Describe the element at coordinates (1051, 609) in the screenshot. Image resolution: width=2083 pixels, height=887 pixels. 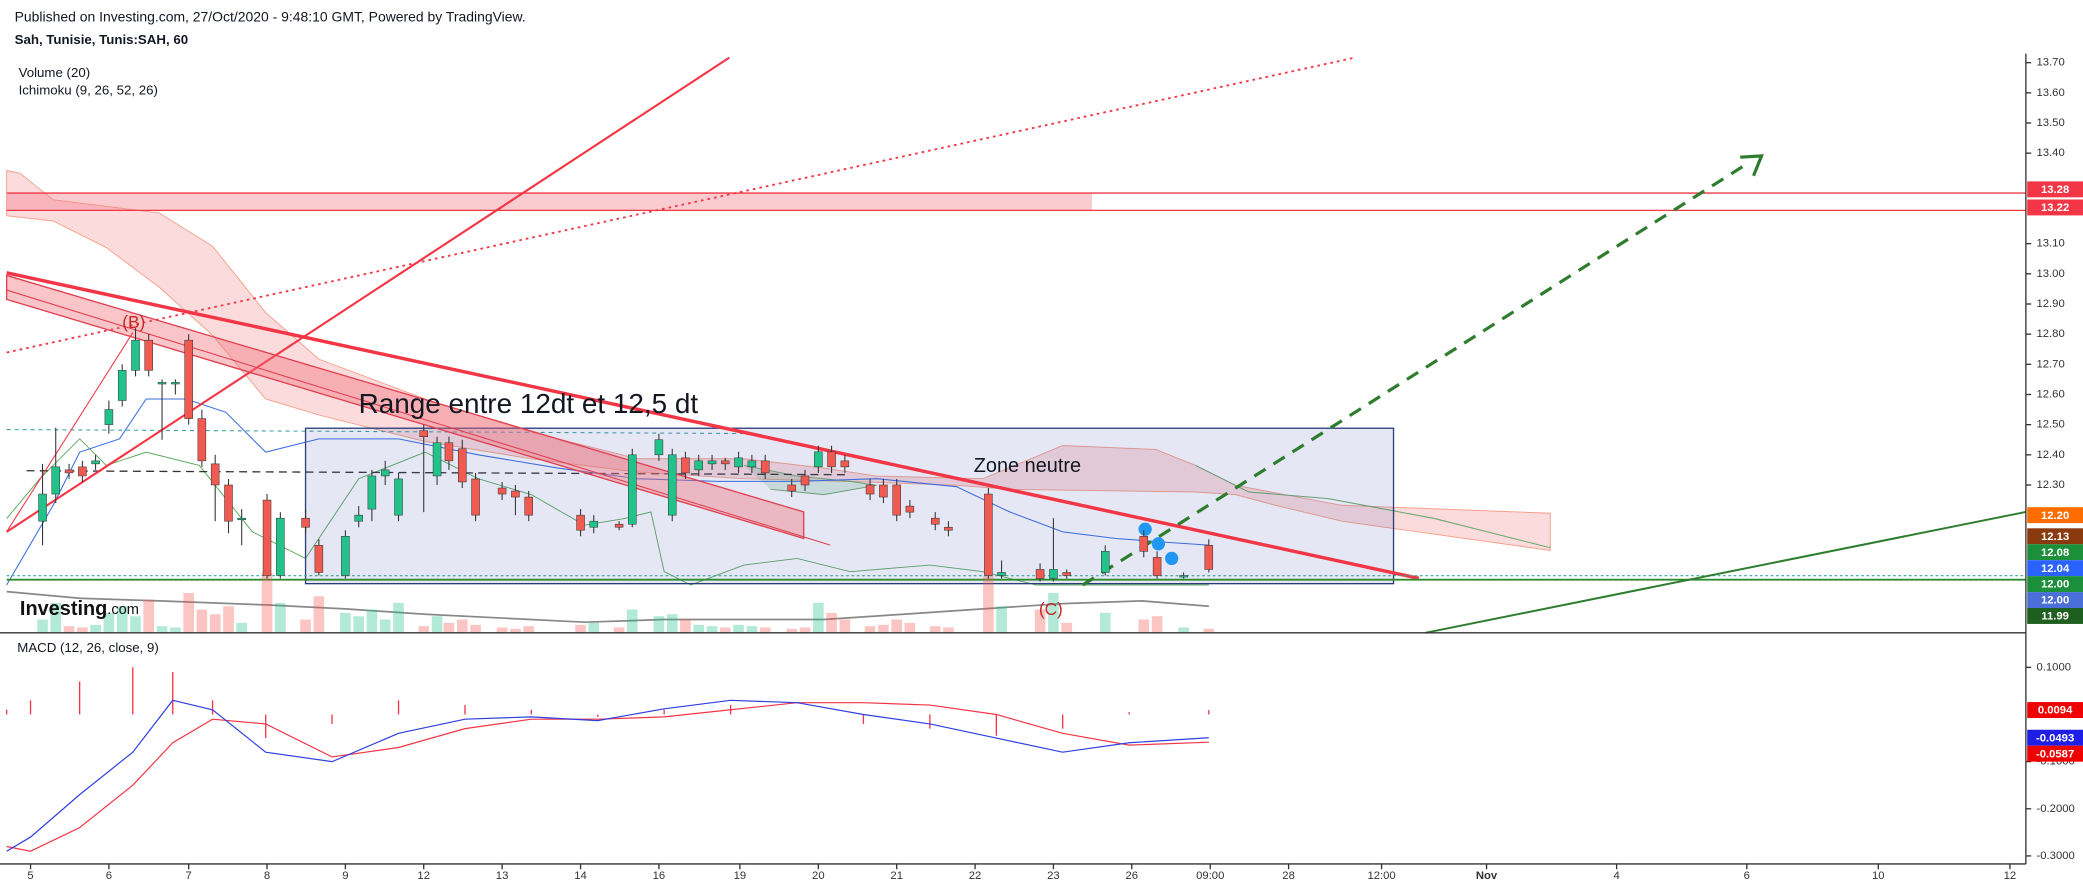
I see `wave-label: (C)` at that location.